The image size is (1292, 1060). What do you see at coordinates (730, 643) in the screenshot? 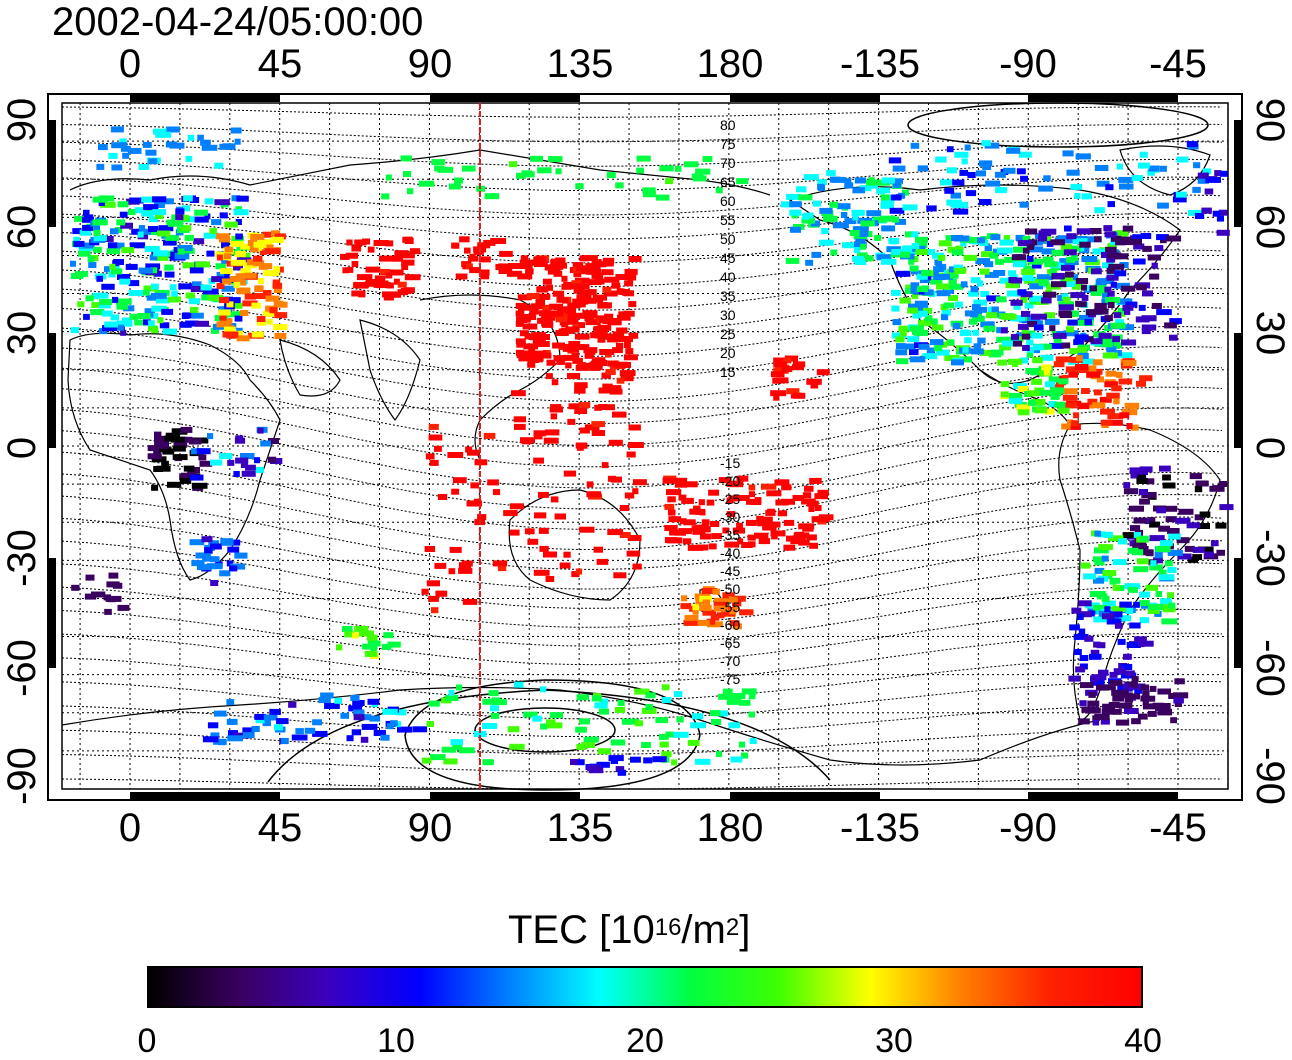
I see `contour-label: -65` at bounding box center [730, 643].